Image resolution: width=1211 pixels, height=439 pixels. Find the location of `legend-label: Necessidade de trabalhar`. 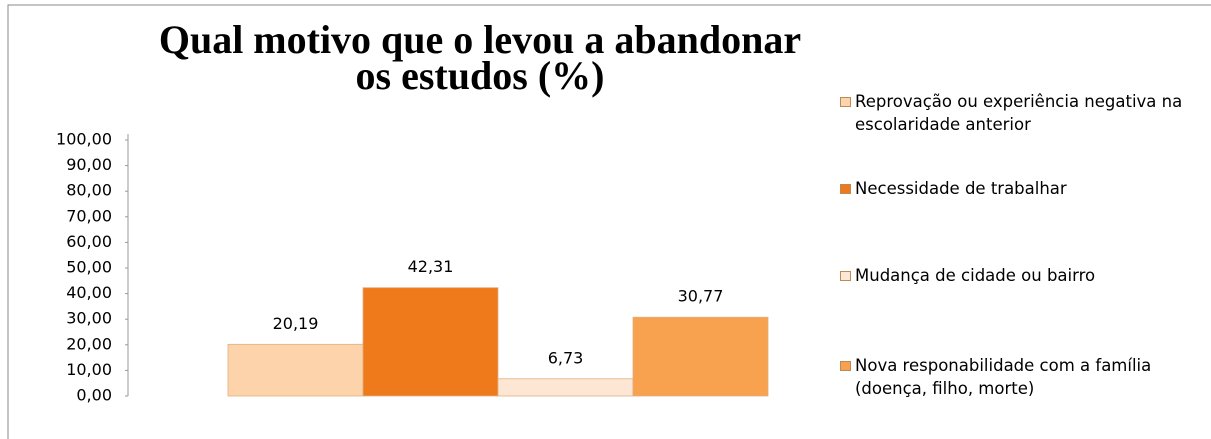

legend-label: Necessidade de trabalhar is located at coordinates (961, 188).